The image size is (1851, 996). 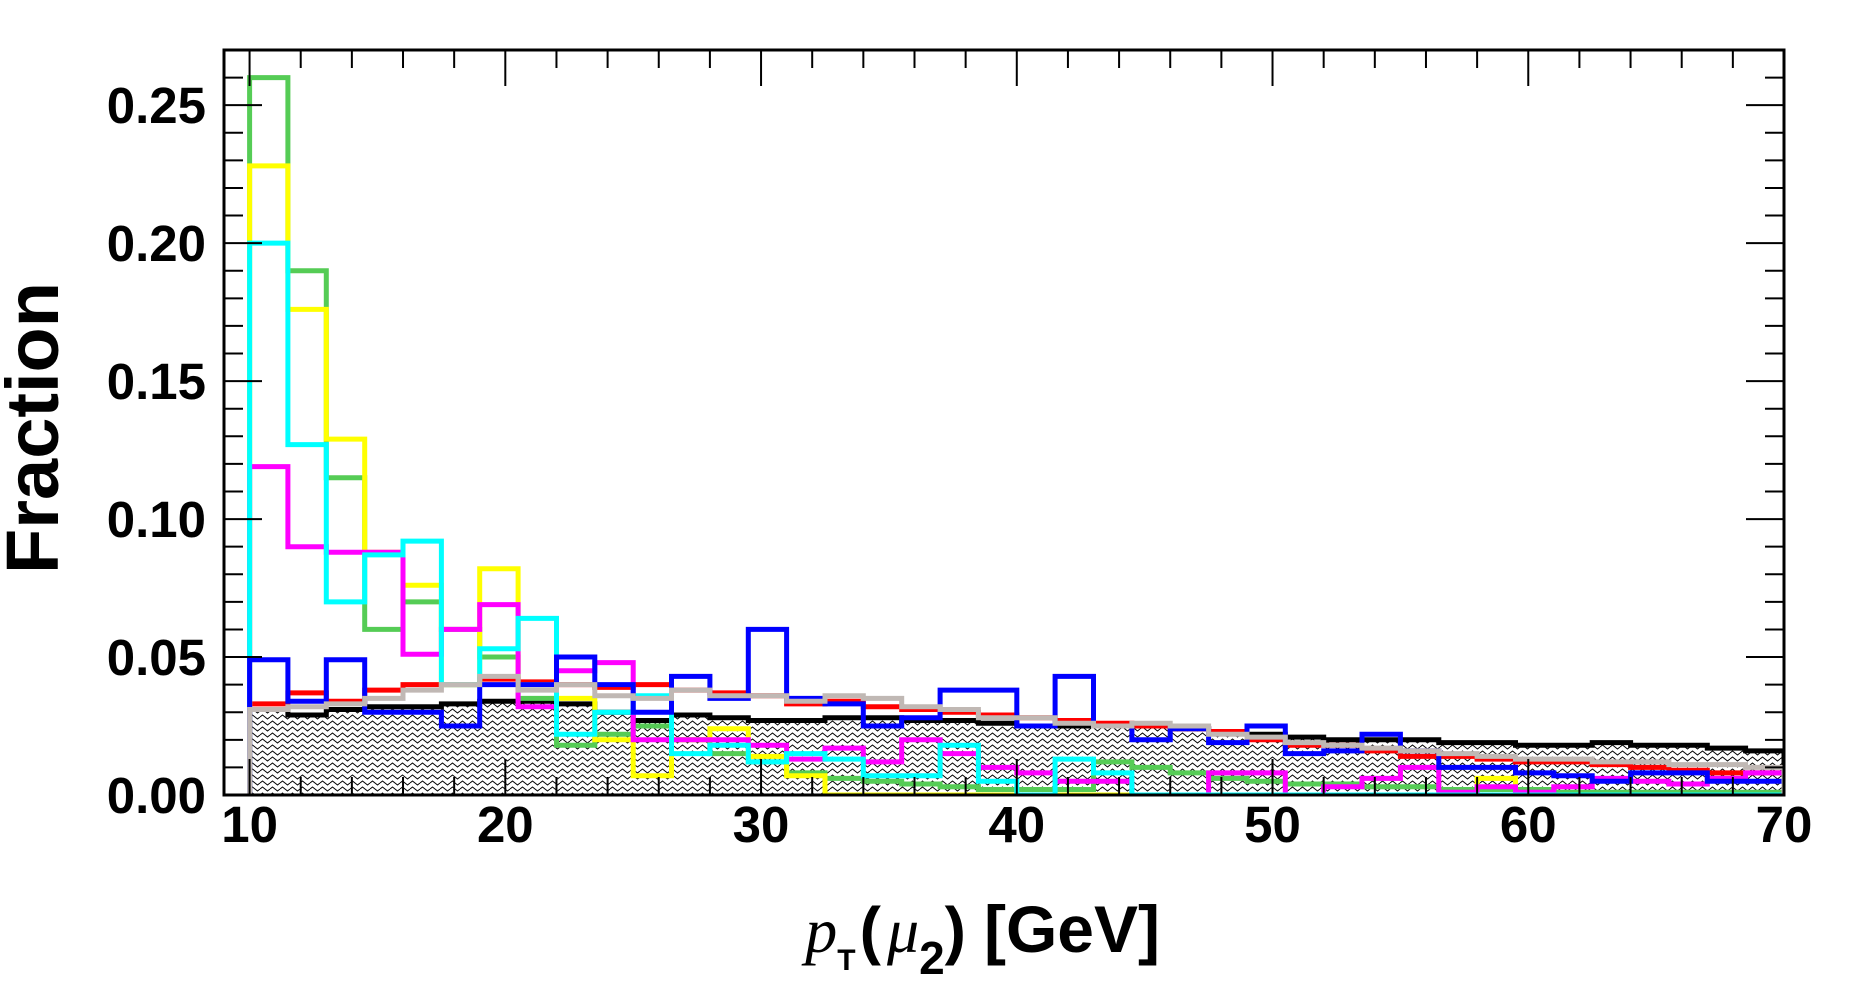 What do you see at coordinates (955, 930) in the screenshot?
I see `x-title-close-paren: )` at bounding box center [955, 930].